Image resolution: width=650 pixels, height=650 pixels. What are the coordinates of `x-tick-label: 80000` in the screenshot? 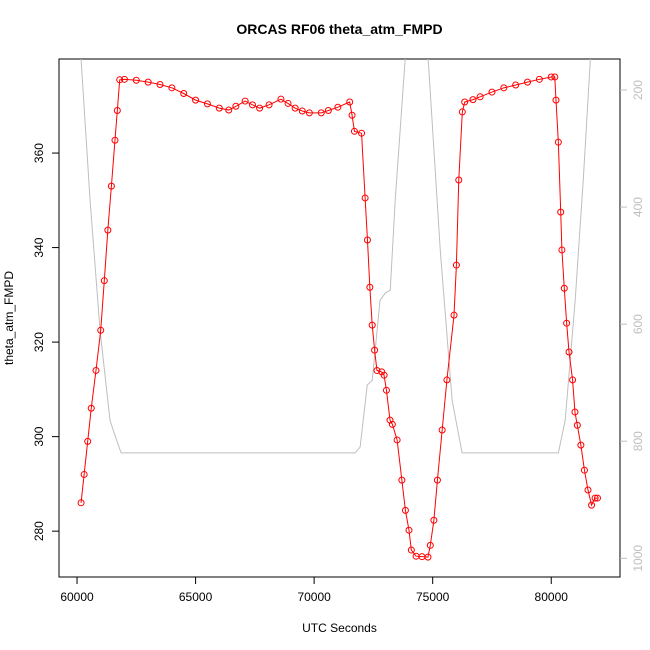 It's located at (552, 597).